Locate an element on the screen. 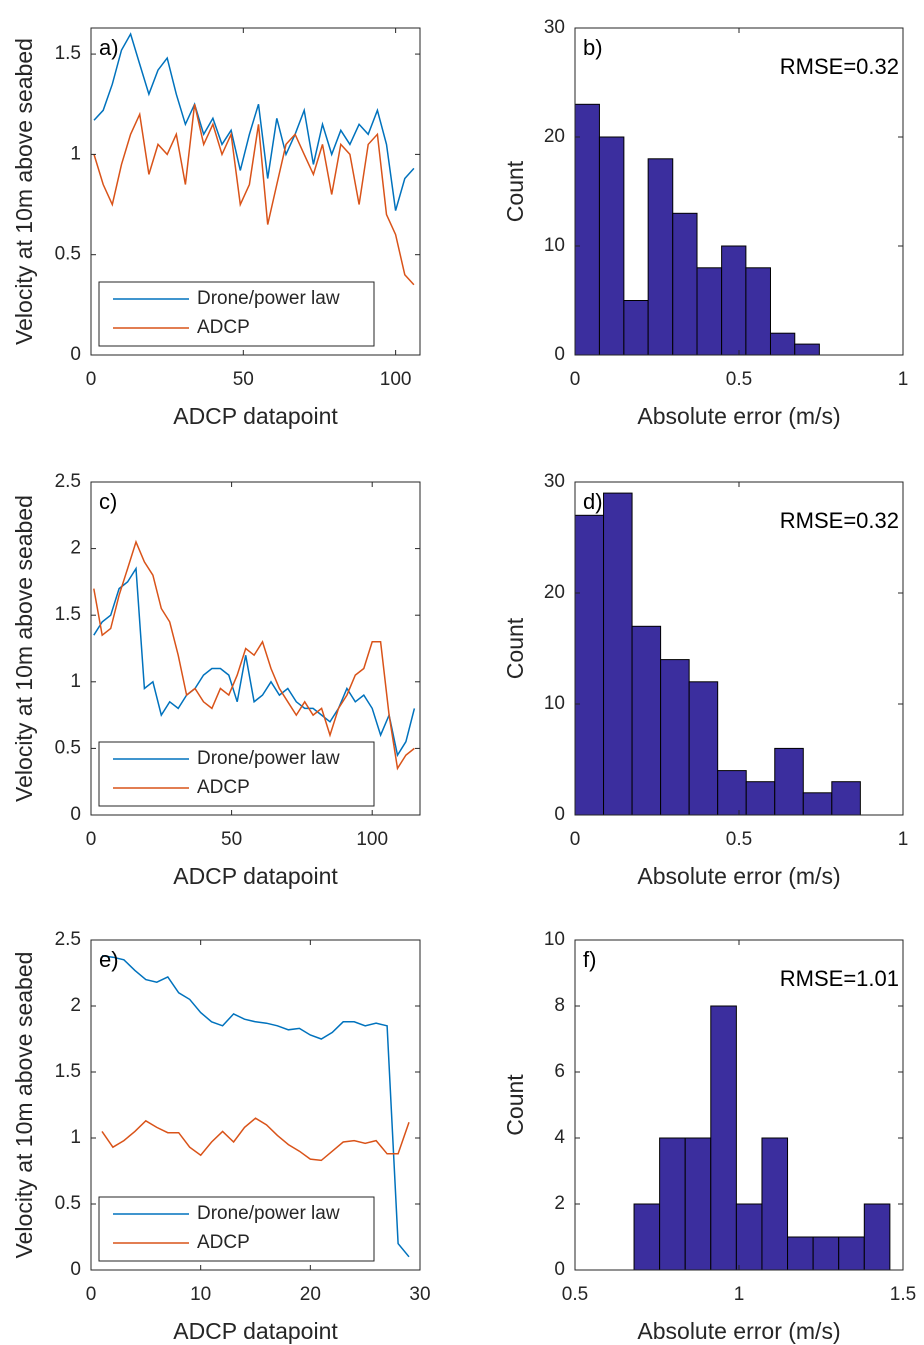  annotation: d) is located at coordinates (593, 501).